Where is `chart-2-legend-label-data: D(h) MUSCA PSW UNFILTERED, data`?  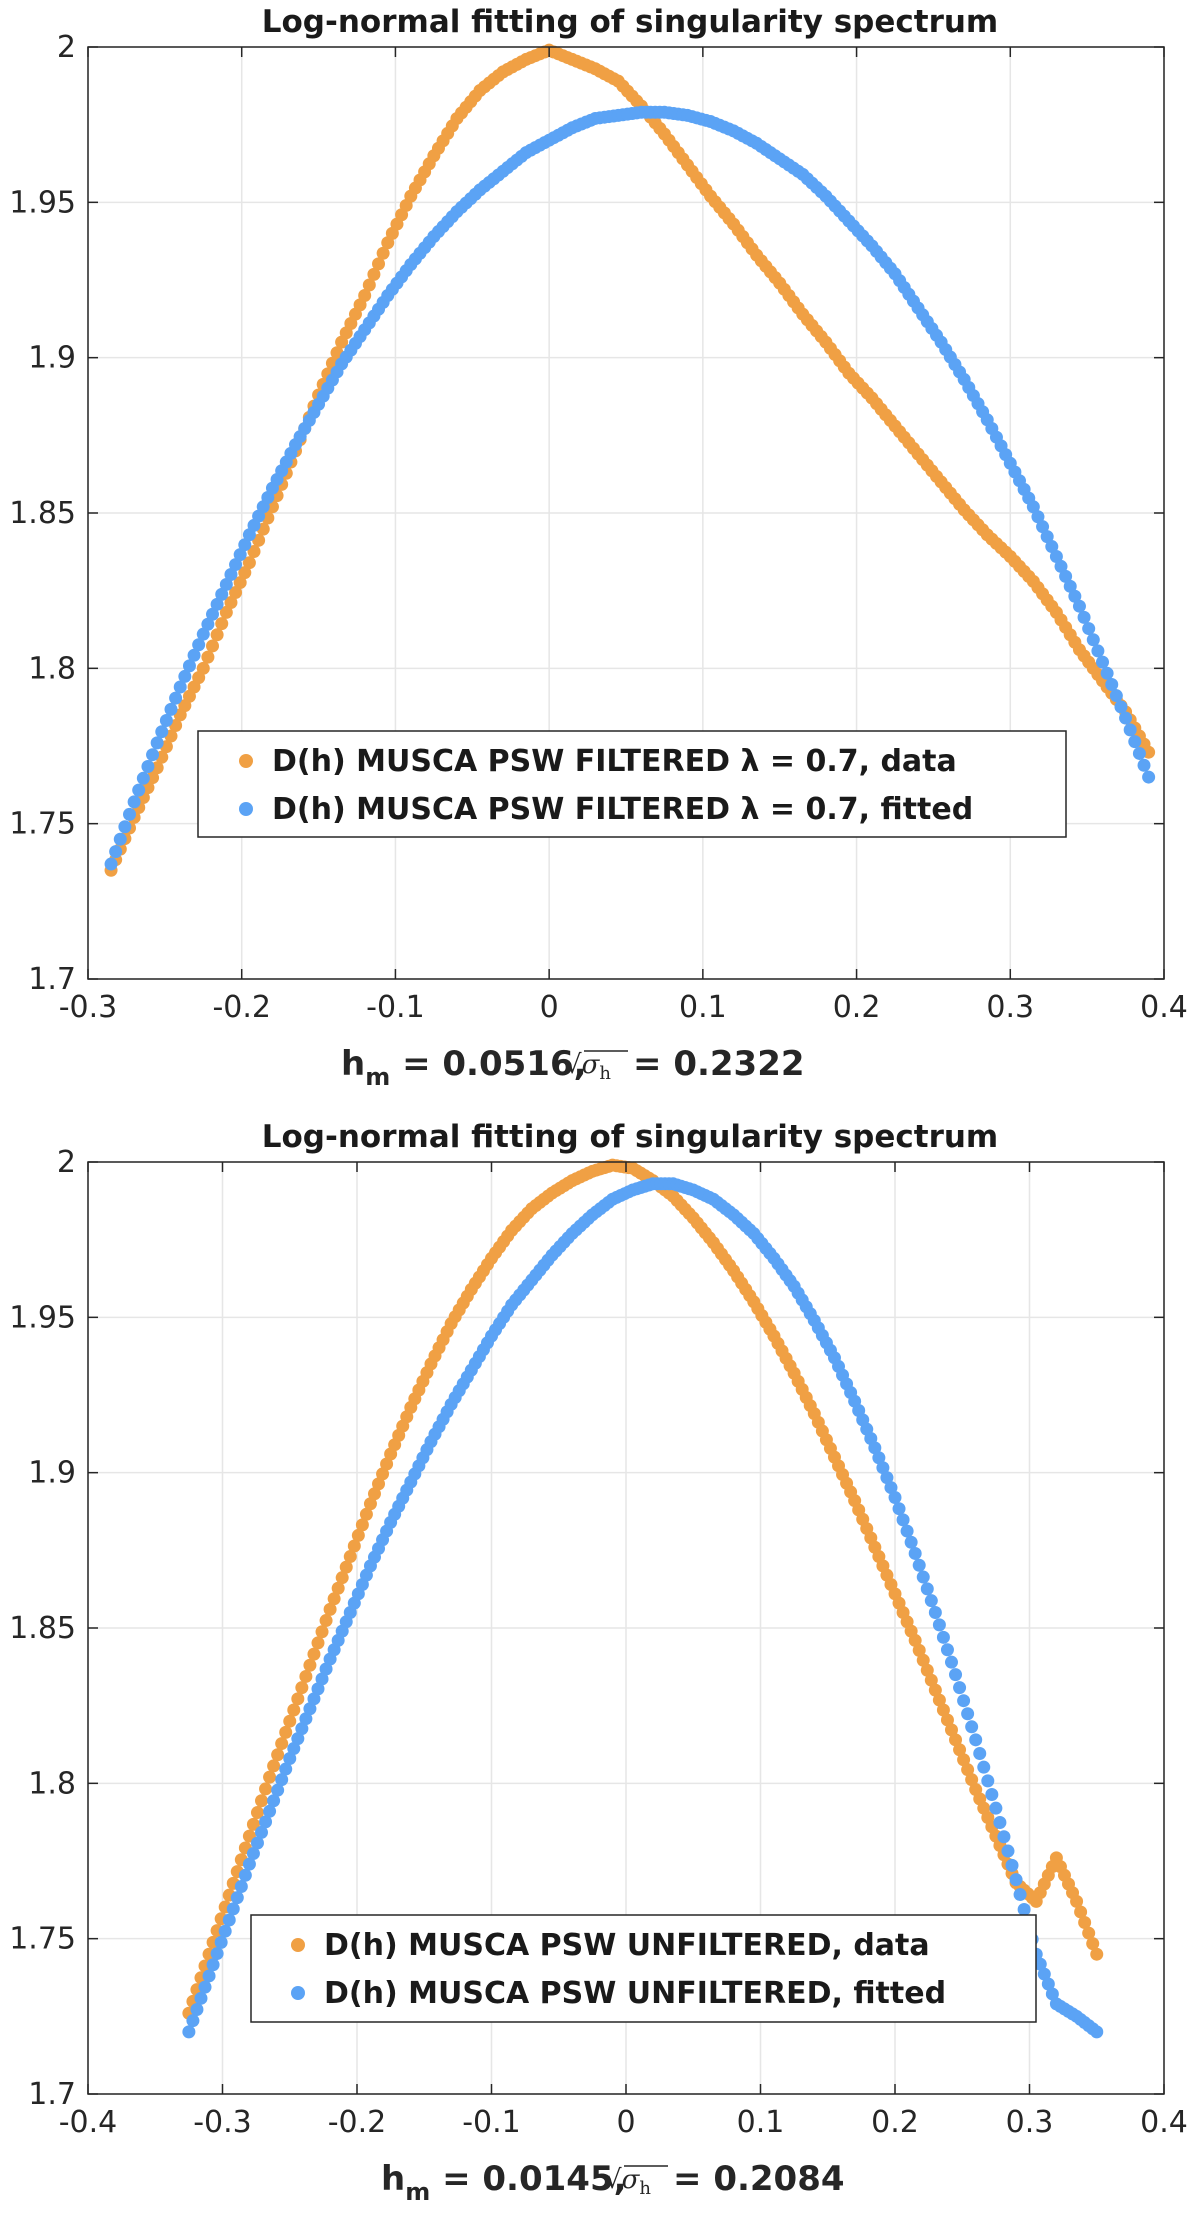
chart-2-legend-label-data: D(h) MUSCA PSW UNFILTERED, data is located at coordinates (627, 1945).